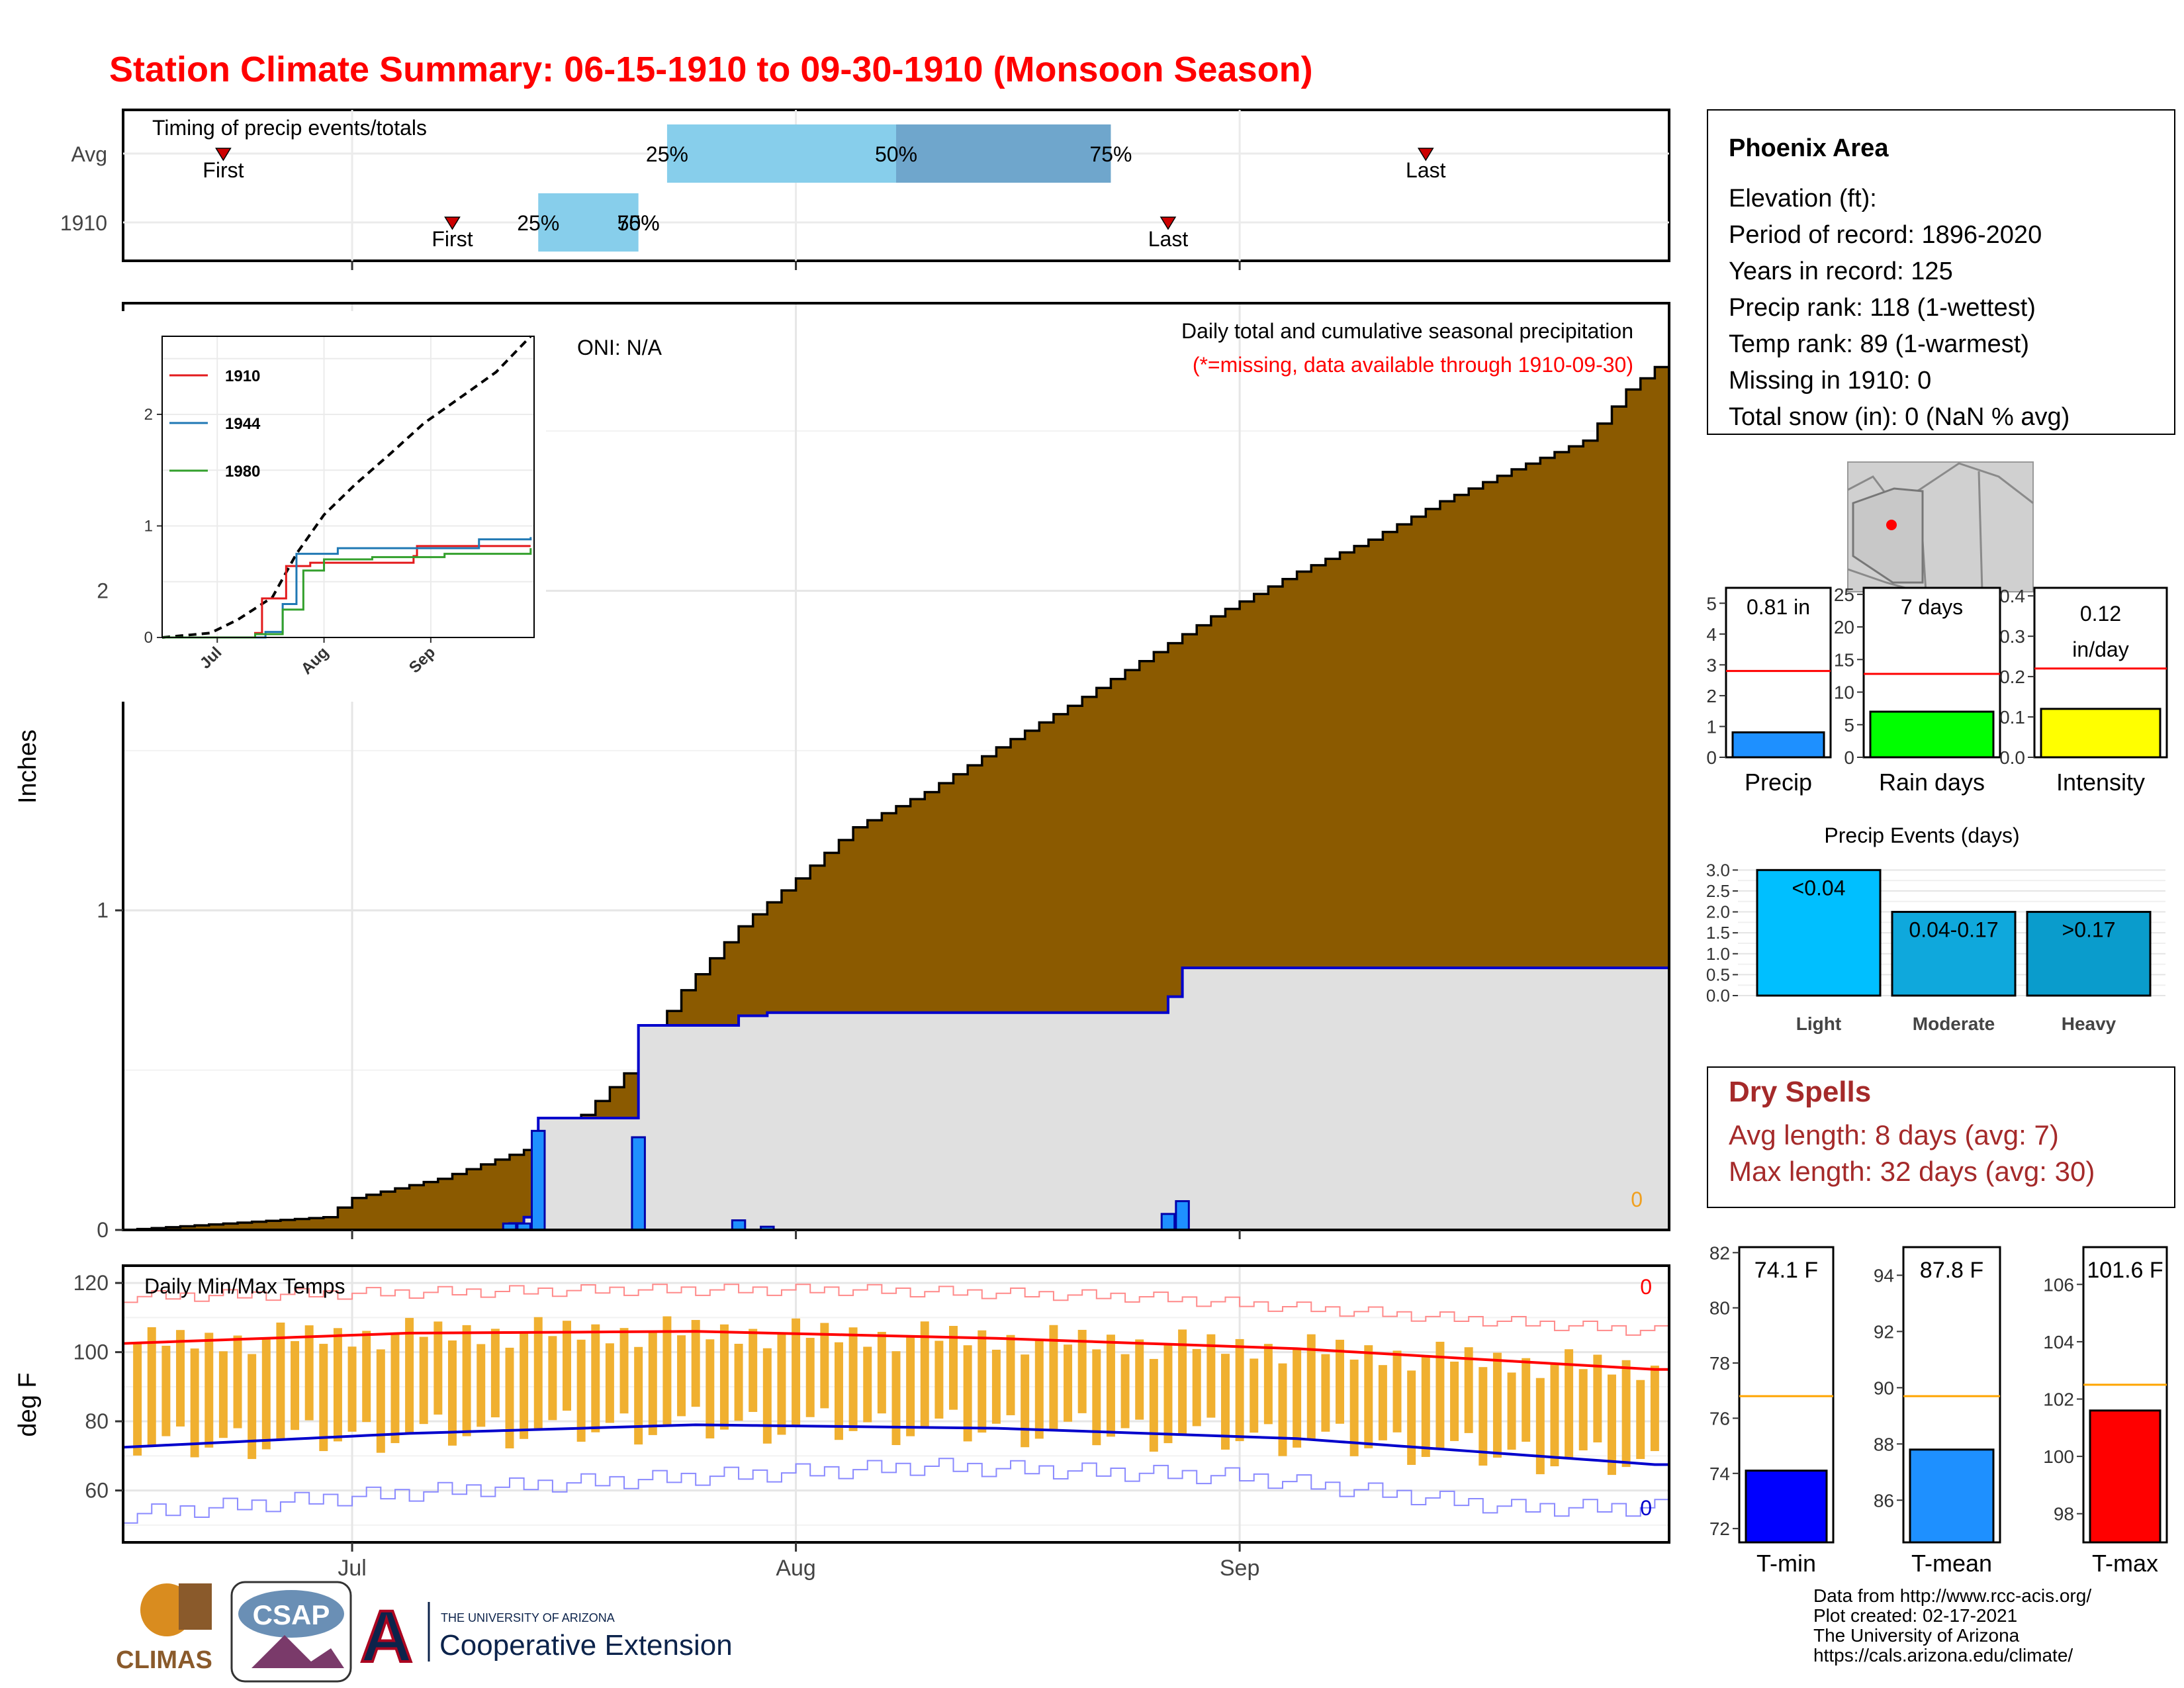 The height and width of the screenshot is (1688, 2184). I want to click on inset-legend-label: 1910, so click(242, 376).